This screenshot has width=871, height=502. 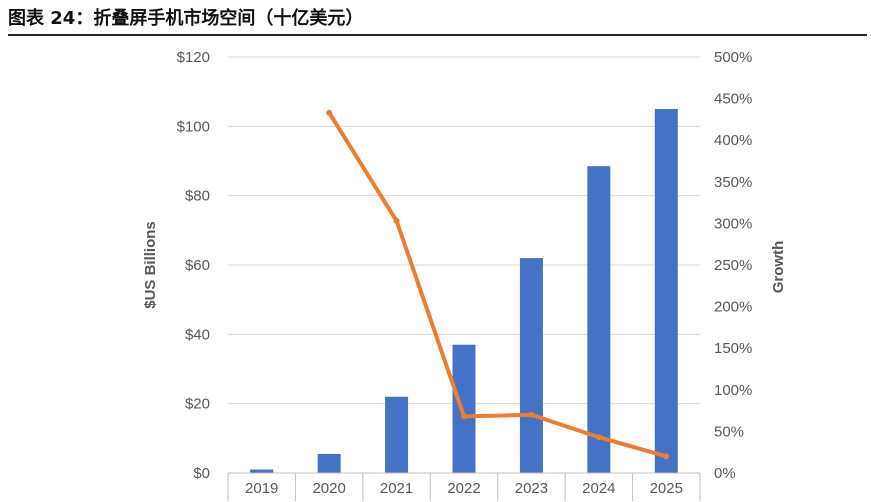 What do you see at coordinates (733, 390) in the screenshot?
I see `y2-tick-label: 100%` at bounding box center [733, 390].